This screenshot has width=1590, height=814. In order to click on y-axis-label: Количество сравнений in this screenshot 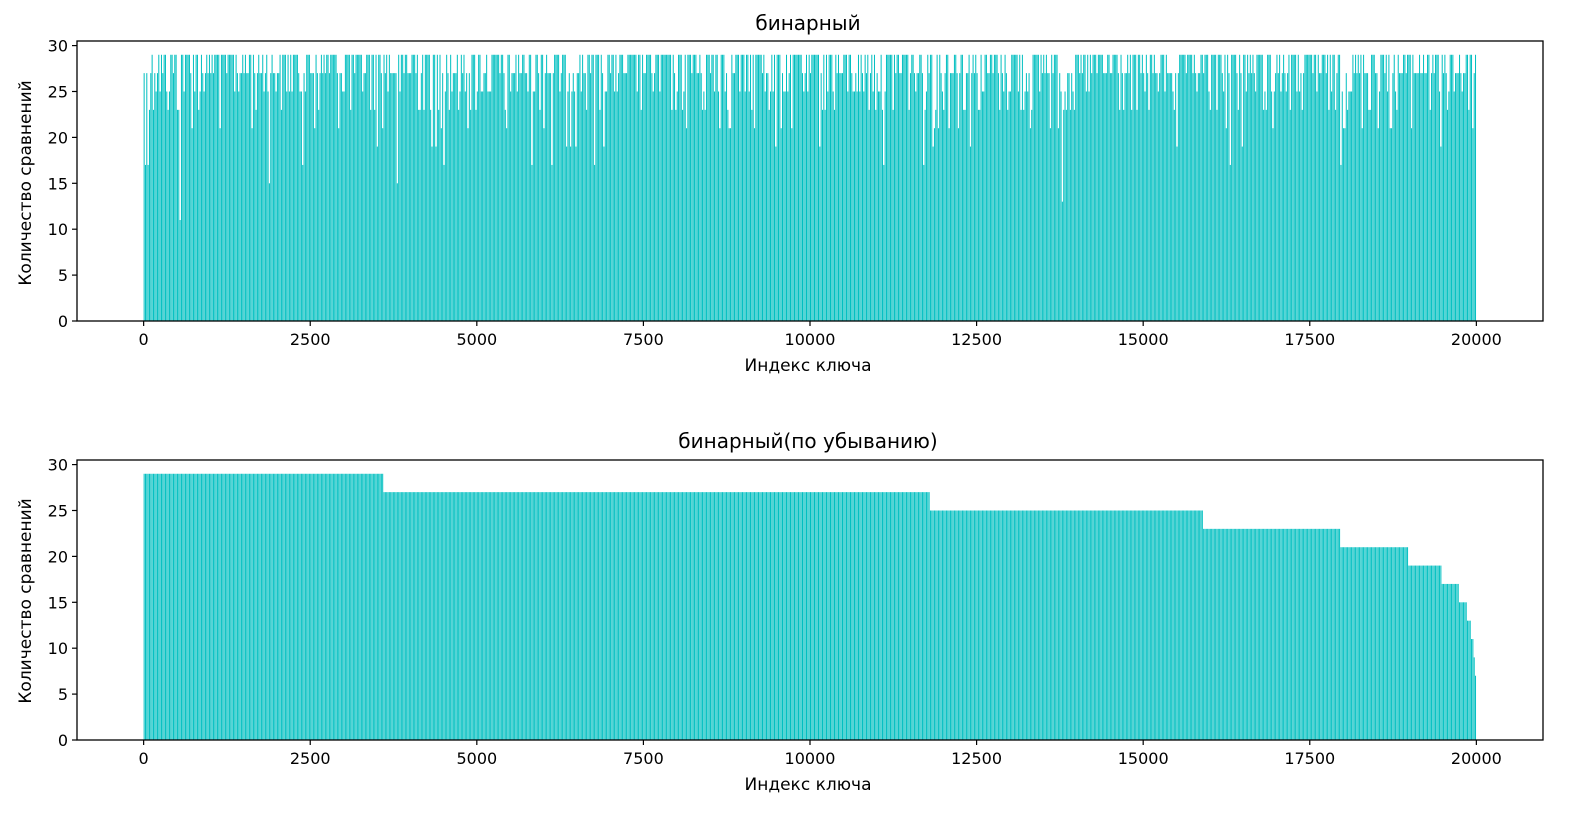, I will do `click(26, 182)`.